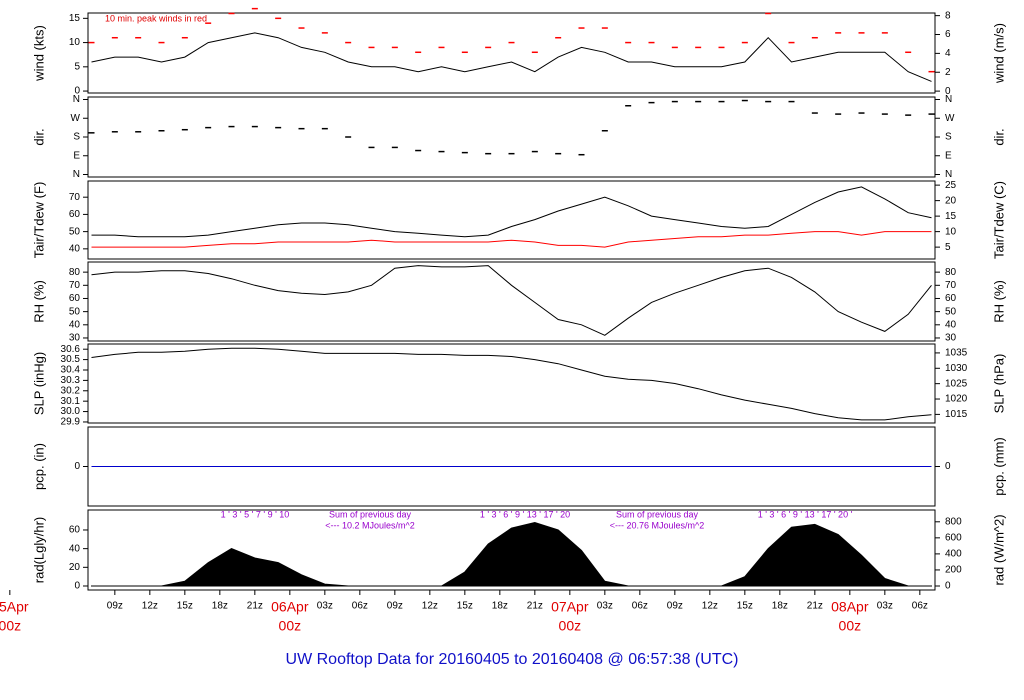 The image size is (1024, 700). I want to click on y2-tick-label: 200, so click(953, 570).